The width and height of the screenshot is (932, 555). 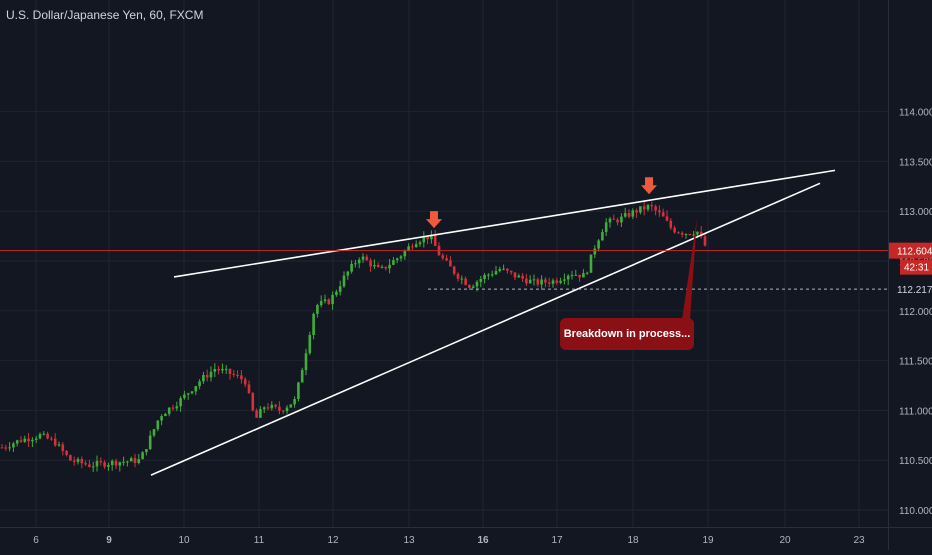 What do you see at coordinates (708, 540) in the screenshot?
I see `date-tick-label: 19` at bounding box center [708, 540].